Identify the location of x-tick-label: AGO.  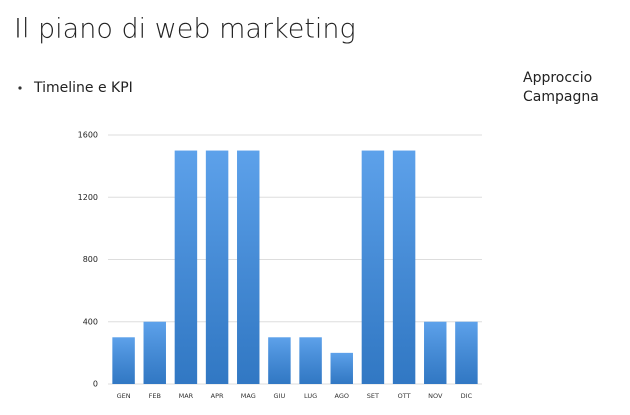
(342, 396).